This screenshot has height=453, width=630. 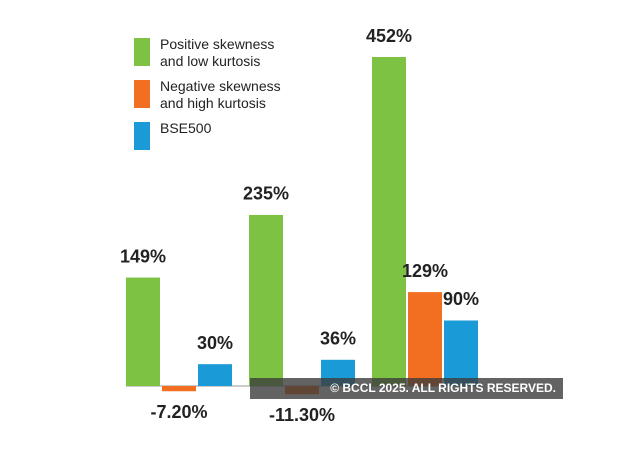 What do you see at coordinates (389, 36) in the screenshot?
I see `value-label: 452%` at bounding box center [389, 36].